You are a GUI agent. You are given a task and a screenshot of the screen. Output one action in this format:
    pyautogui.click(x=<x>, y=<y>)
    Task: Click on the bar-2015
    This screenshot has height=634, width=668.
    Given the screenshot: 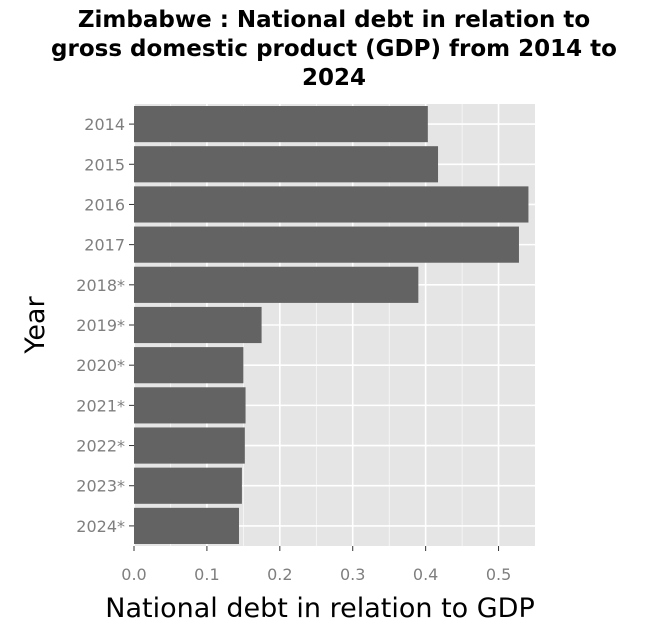 What is the action you would take?
    pyautogui.click(x=286, y=164)
    